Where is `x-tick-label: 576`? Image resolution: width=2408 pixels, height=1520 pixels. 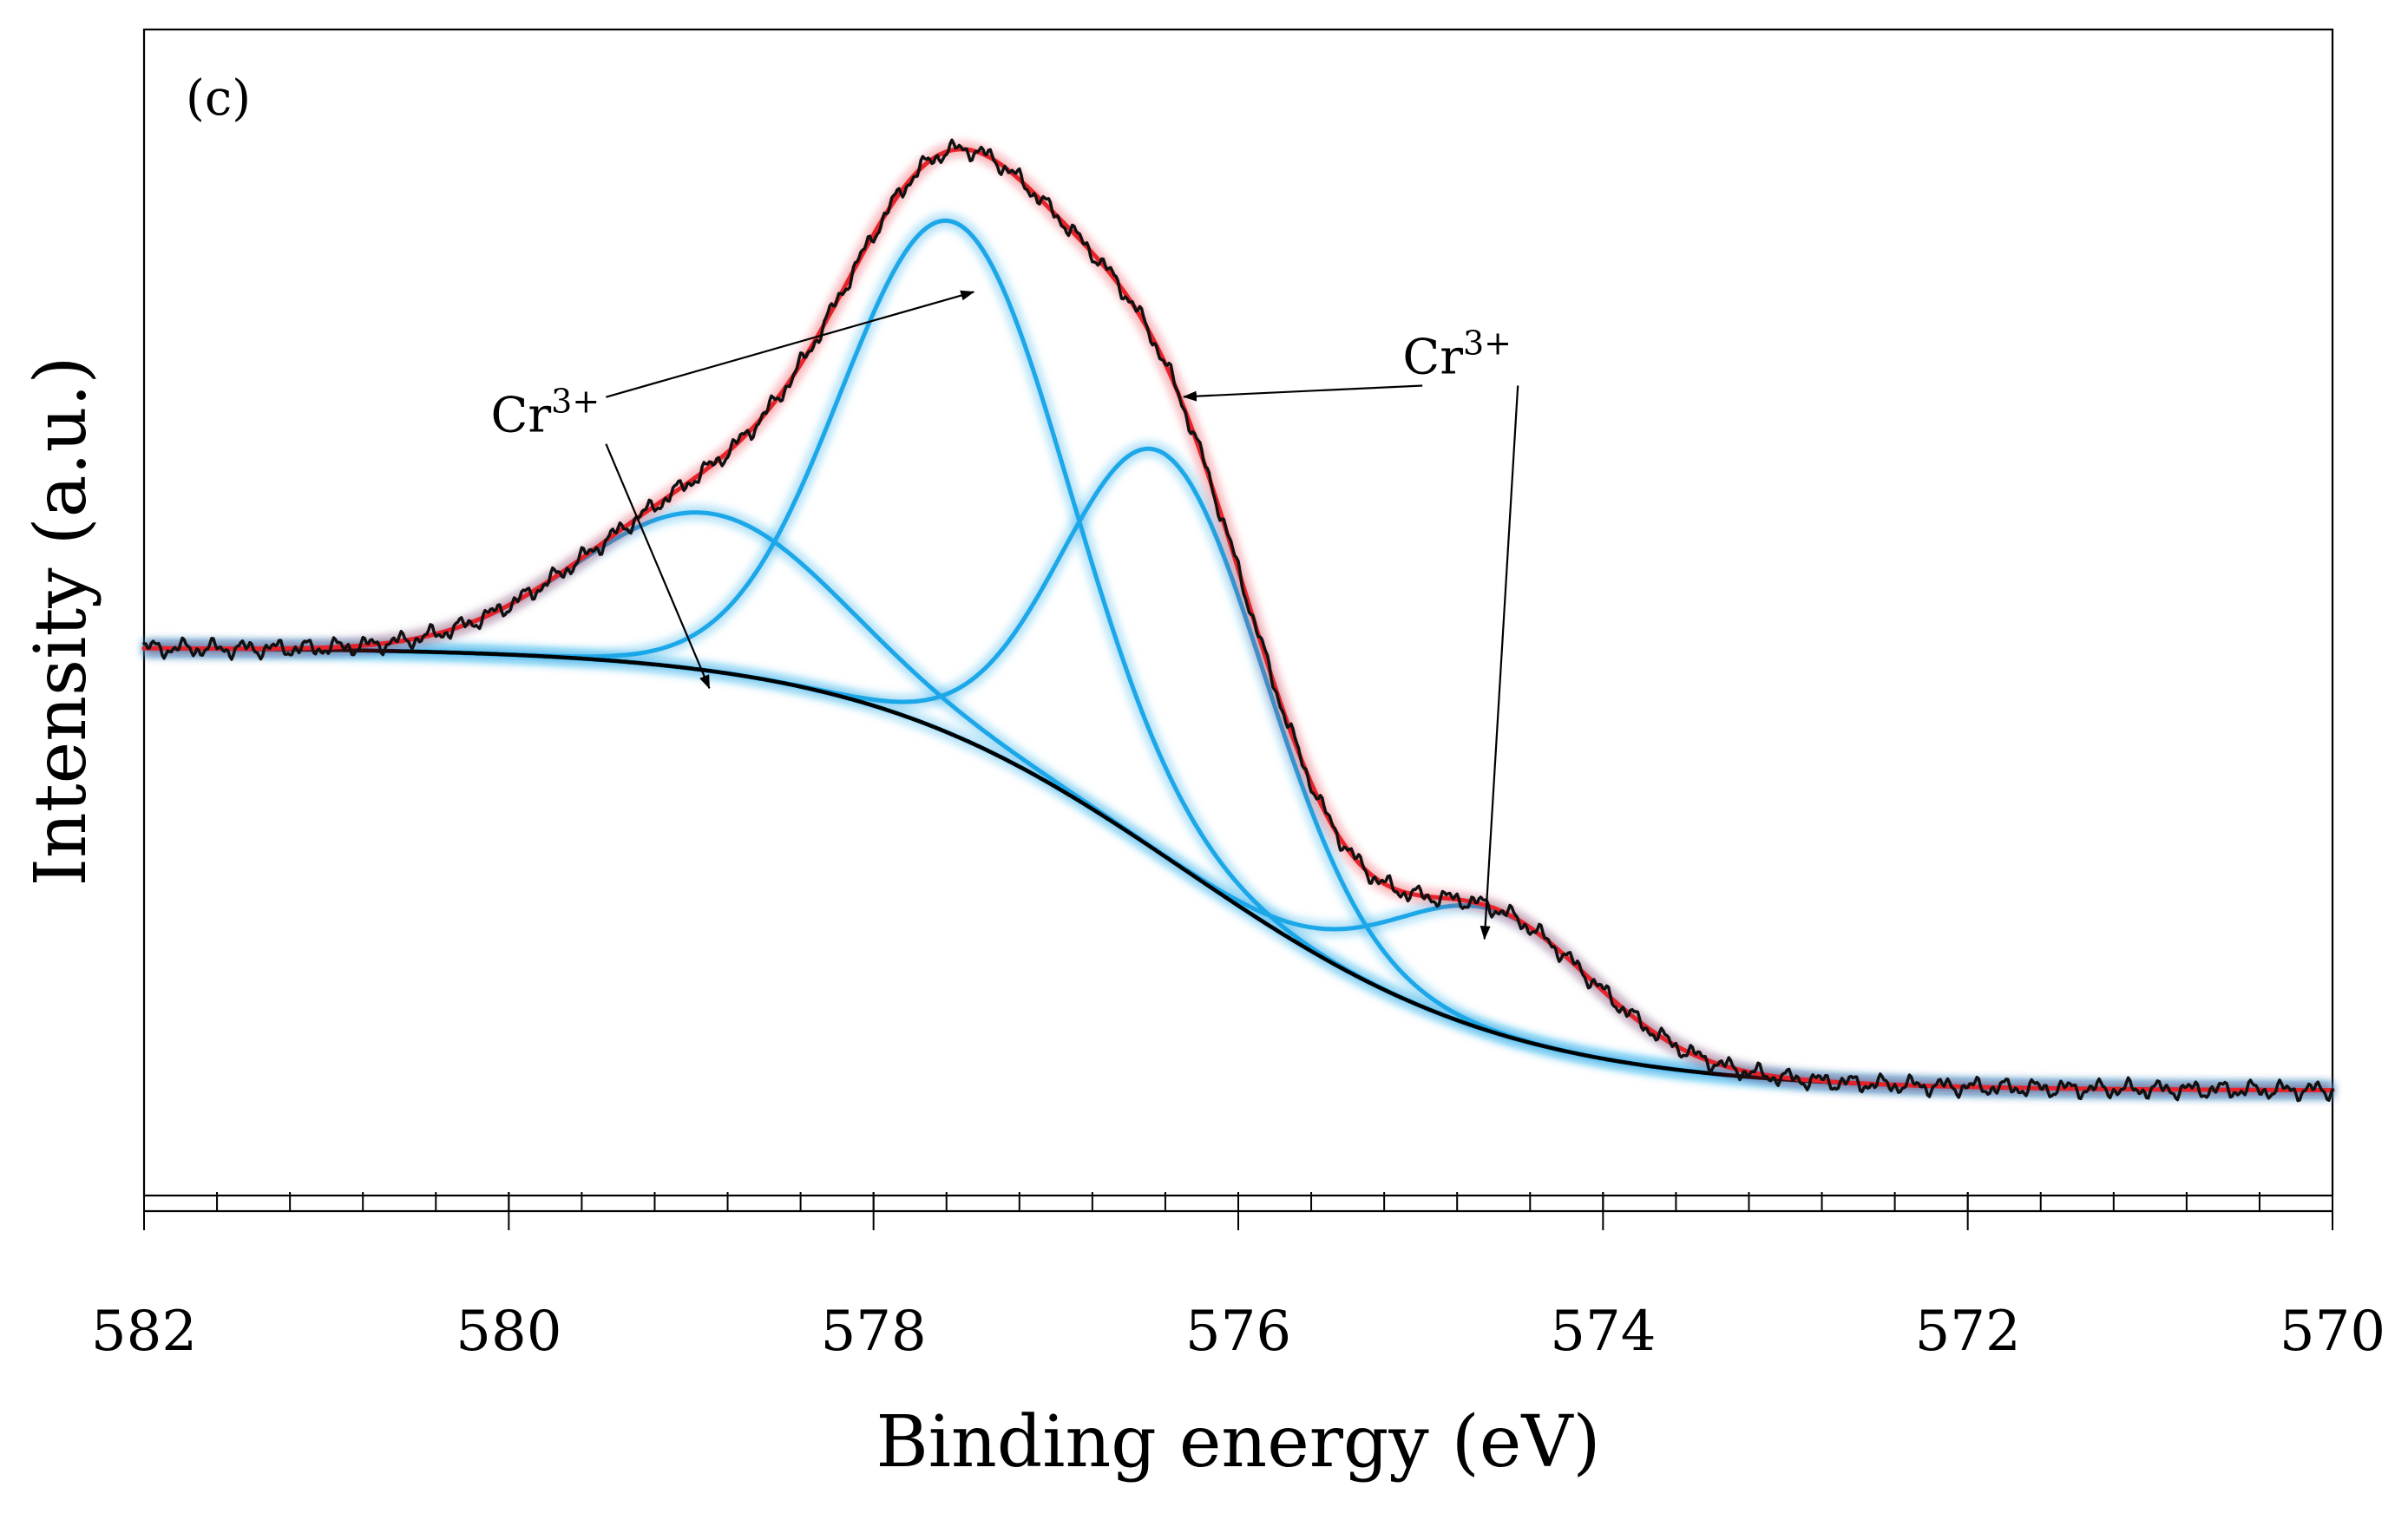 x-tick-label: 576 is located at coordinates (1238, 1332).